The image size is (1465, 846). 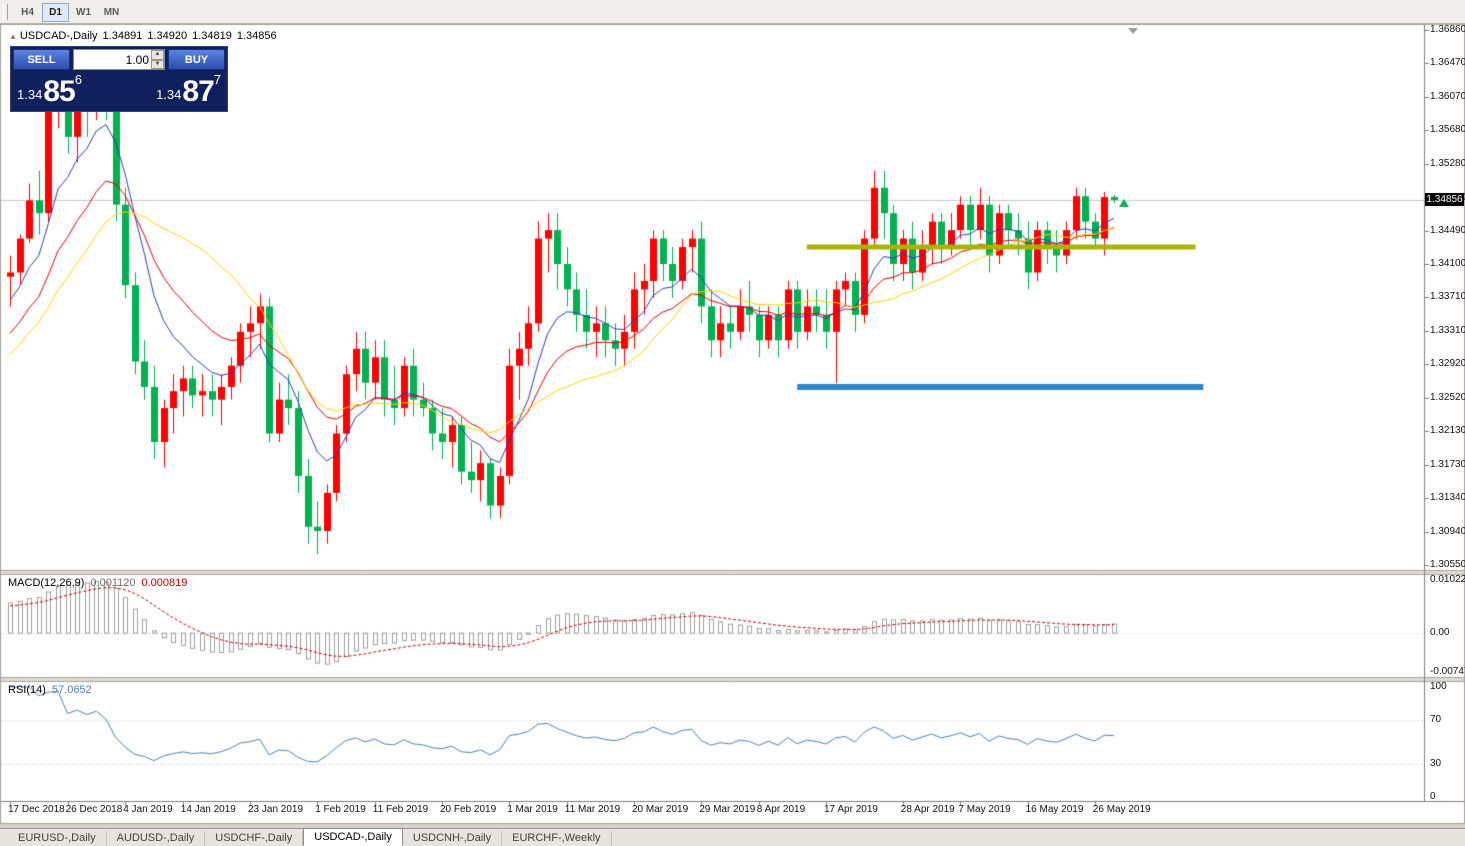 What do you see at coordinates (256, 36) in the screenshot?
I see `ohlc-close: 1.34856` at bounding box center [256, 36].